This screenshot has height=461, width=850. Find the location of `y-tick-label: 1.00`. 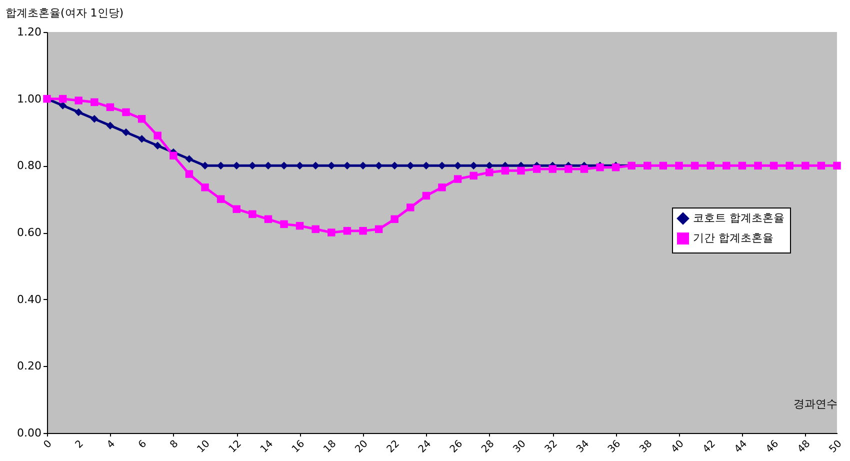

y-tick-label: 1.00 is located at coordinates (29, 99).